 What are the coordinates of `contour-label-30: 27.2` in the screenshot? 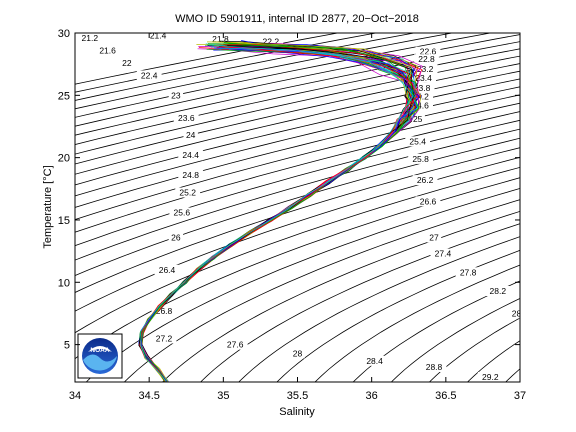 It's located at (164, 338).